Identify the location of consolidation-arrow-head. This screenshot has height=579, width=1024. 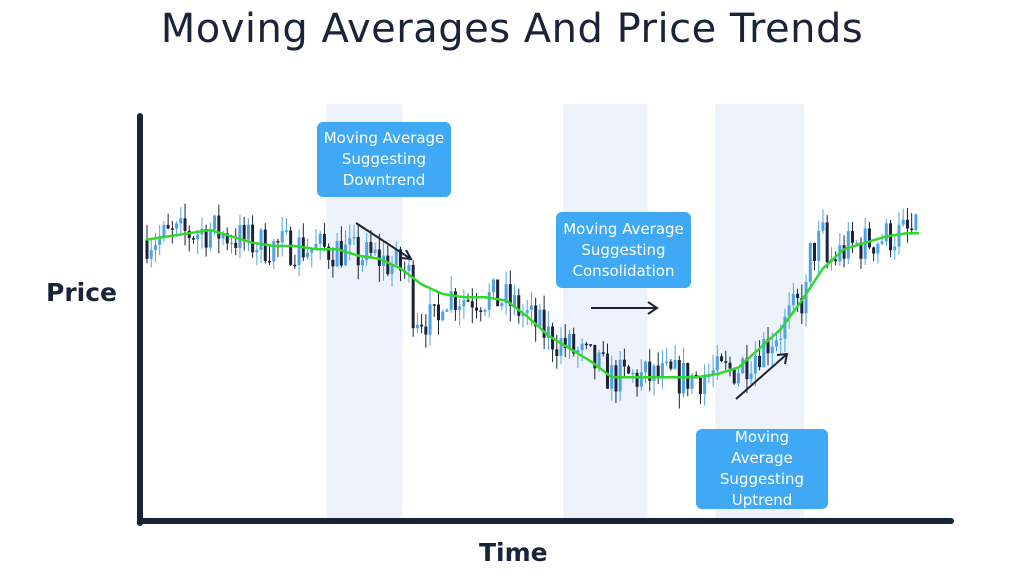
(653, 308).